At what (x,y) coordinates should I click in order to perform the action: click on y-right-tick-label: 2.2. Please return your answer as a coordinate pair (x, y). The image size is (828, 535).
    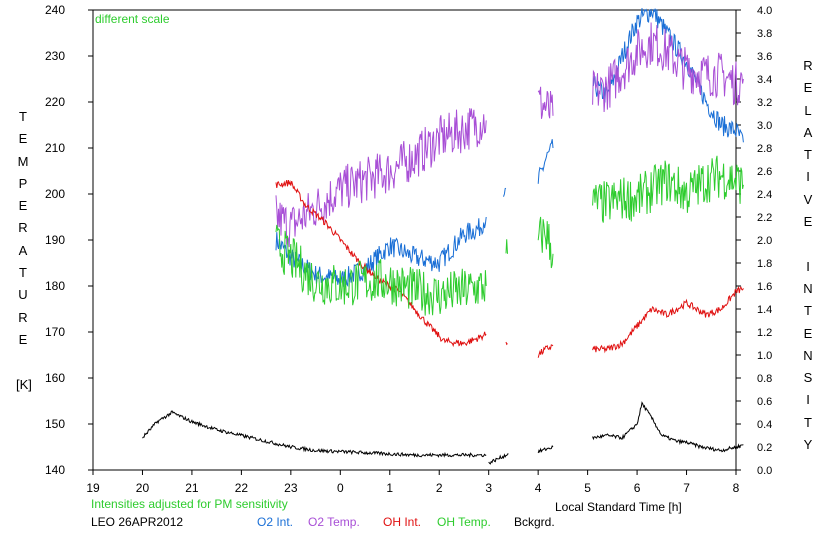
    Looking at the image, I should click on (764, 218).